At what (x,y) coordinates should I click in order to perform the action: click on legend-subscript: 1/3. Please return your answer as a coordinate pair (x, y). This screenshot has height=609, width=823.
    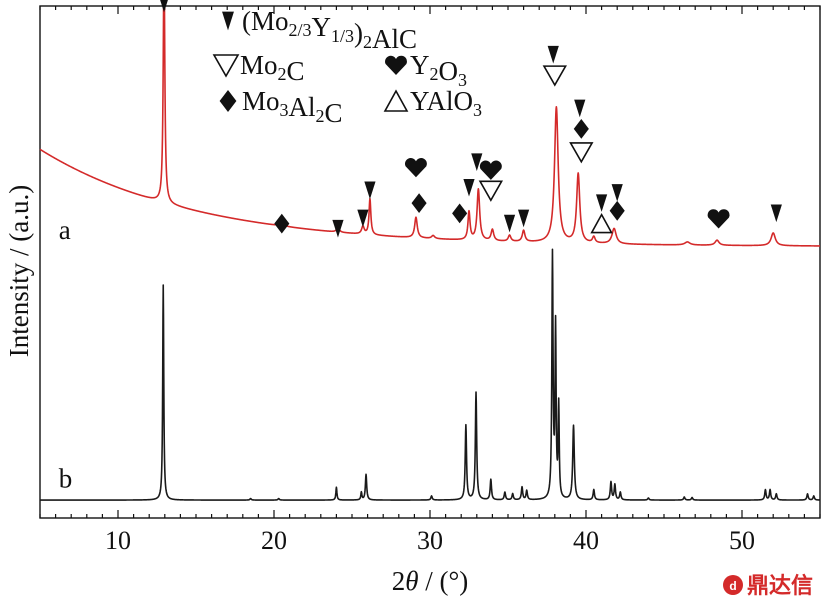
    Looking at the image, I should click on (342, 36).